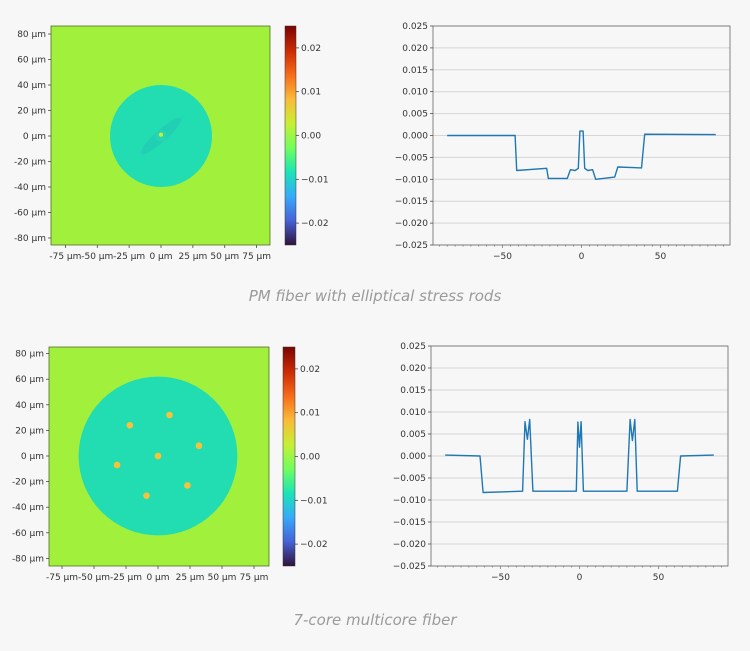 The width and height of the screenshot is (750, 651). What do you see at coordinates (375, 296) in the screenshot?
I see `caption-pm-fiber: PM fiber with elliptical stress rods` at bounding box center [375, 296].